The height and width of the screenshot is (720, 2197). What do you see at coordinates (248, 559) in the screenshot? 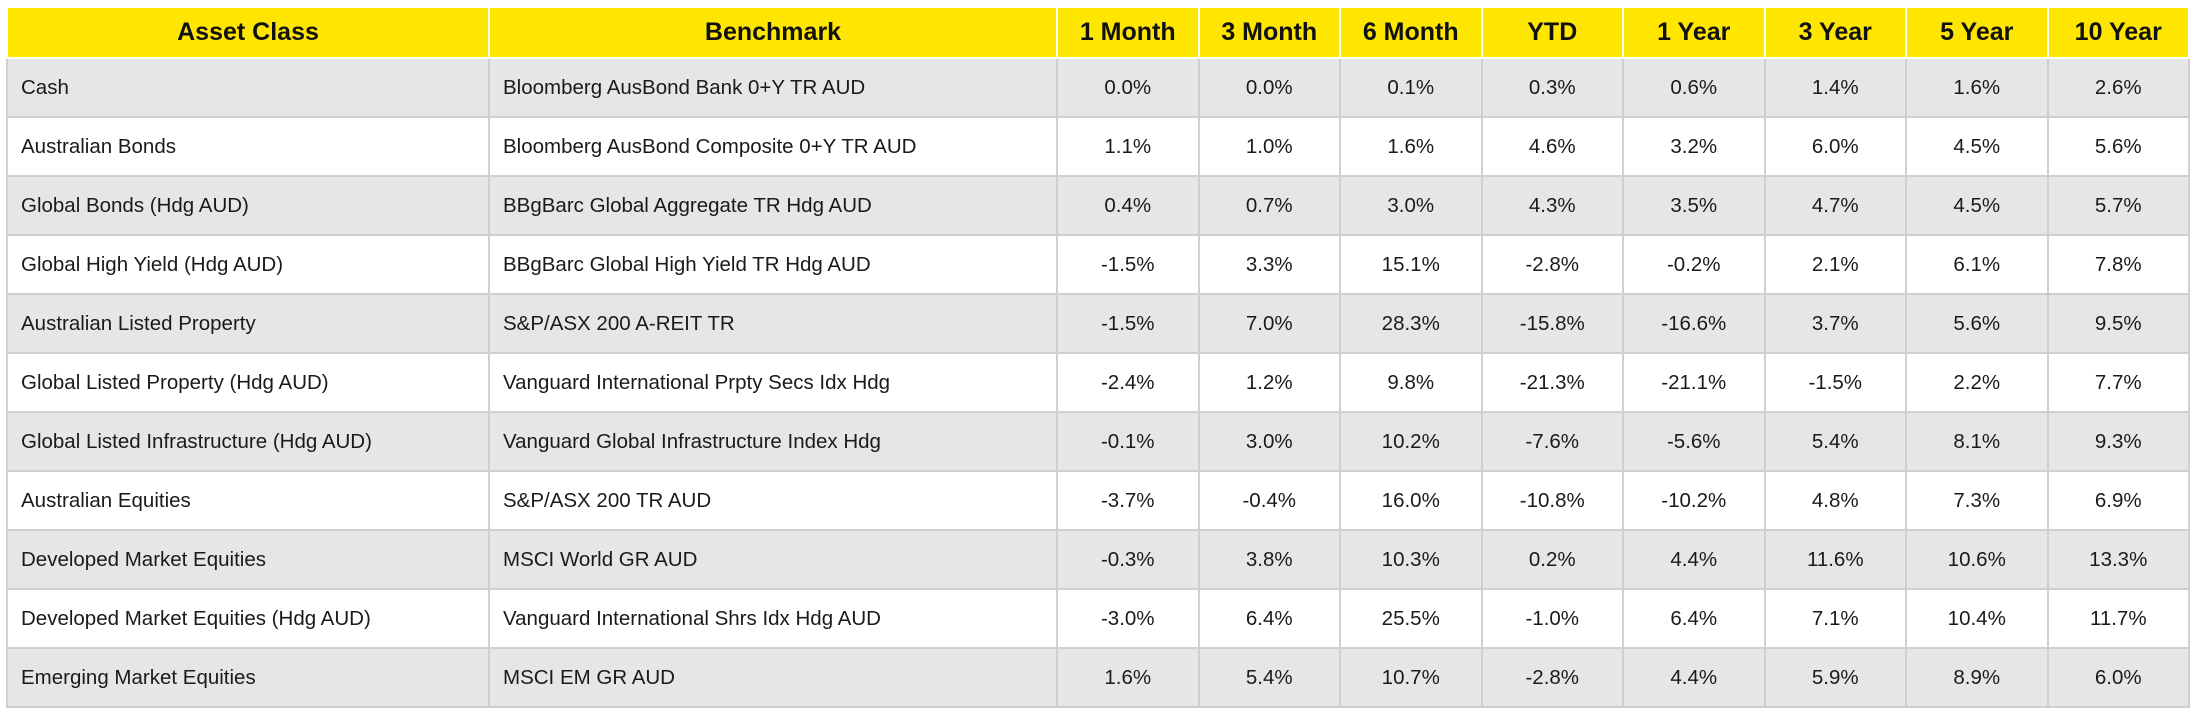
I see `text-cell: Developed Market Equities` at bounding box center [248, 559].